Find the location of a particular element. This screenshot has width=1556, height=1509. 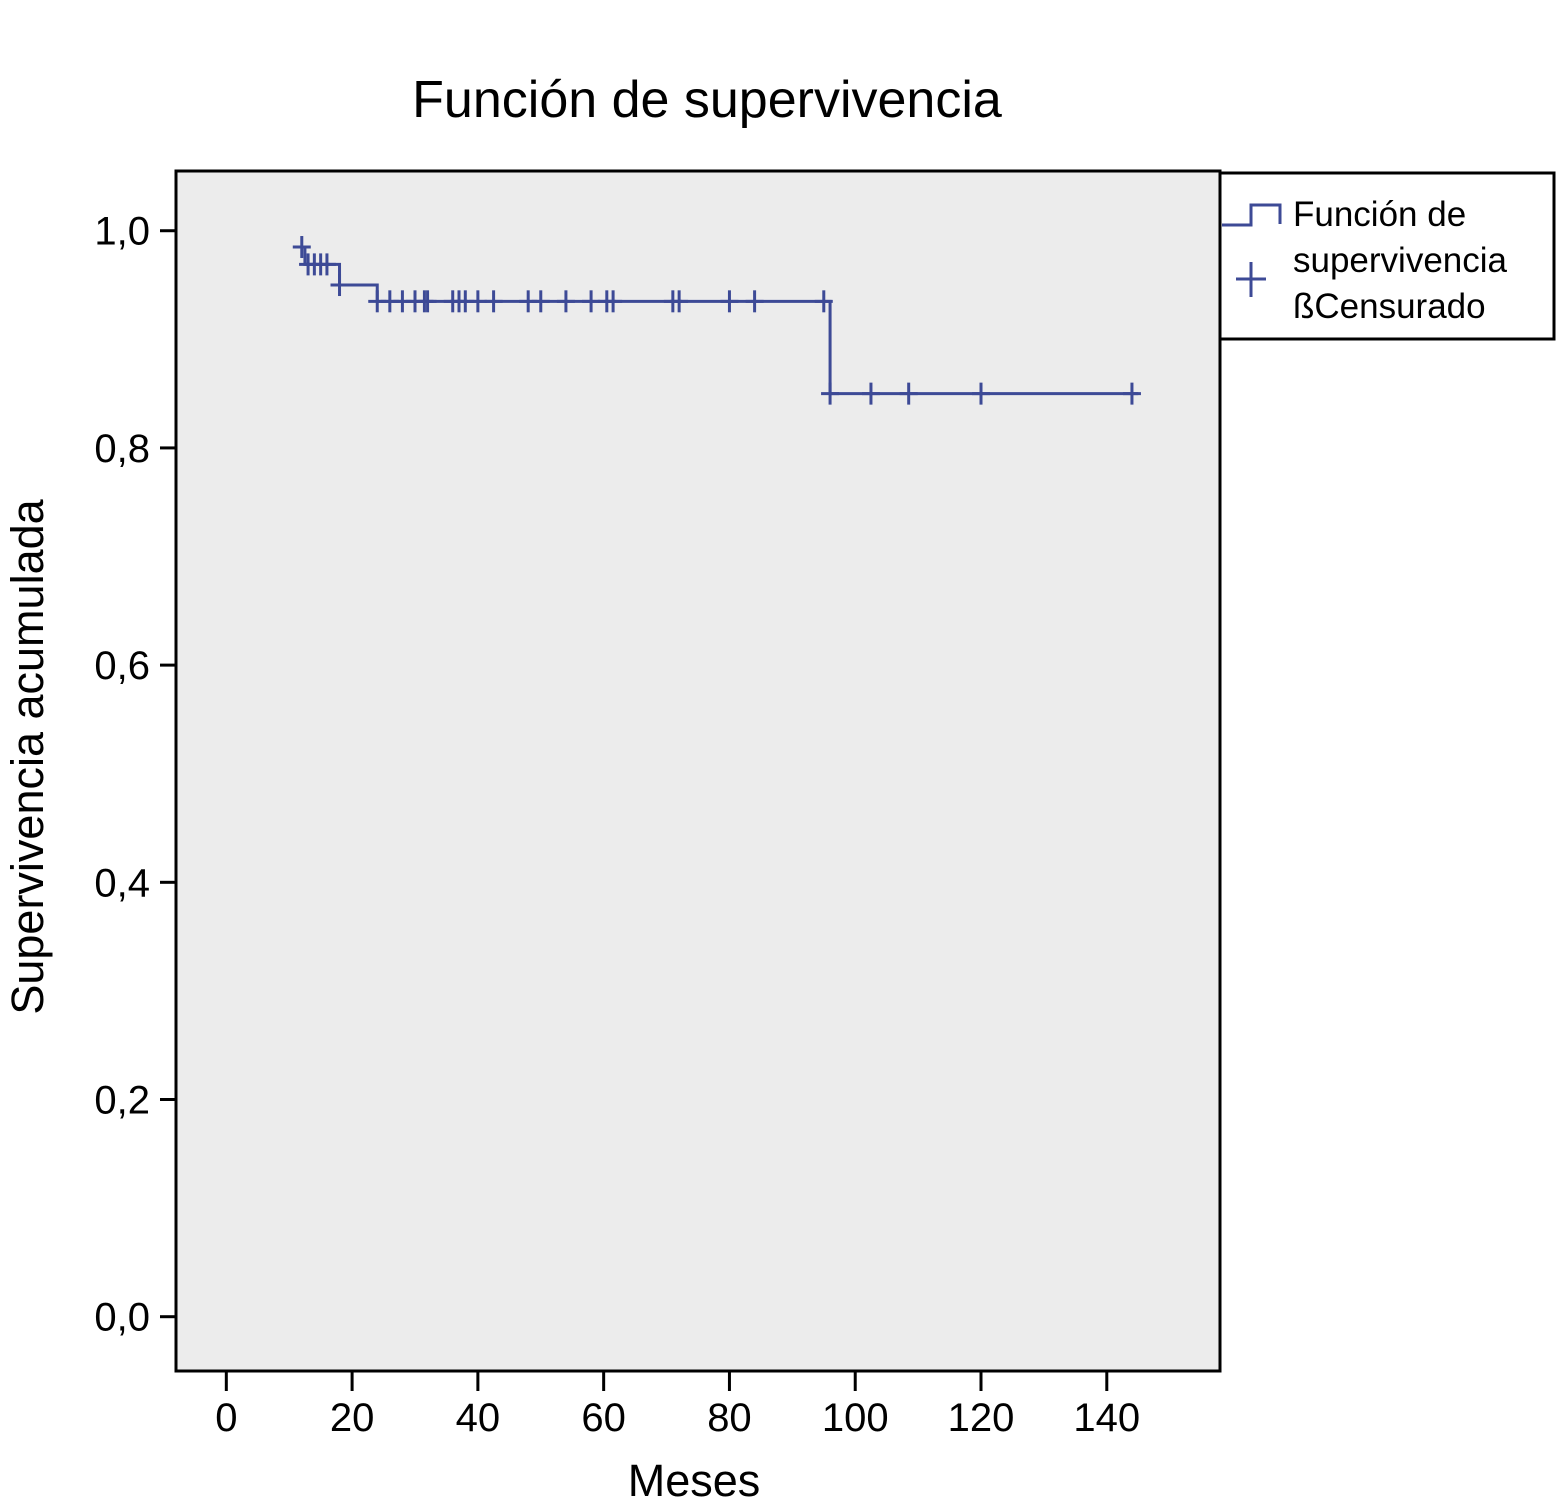

y-tick-label: 0,4 is located at coordinates (122, 883).